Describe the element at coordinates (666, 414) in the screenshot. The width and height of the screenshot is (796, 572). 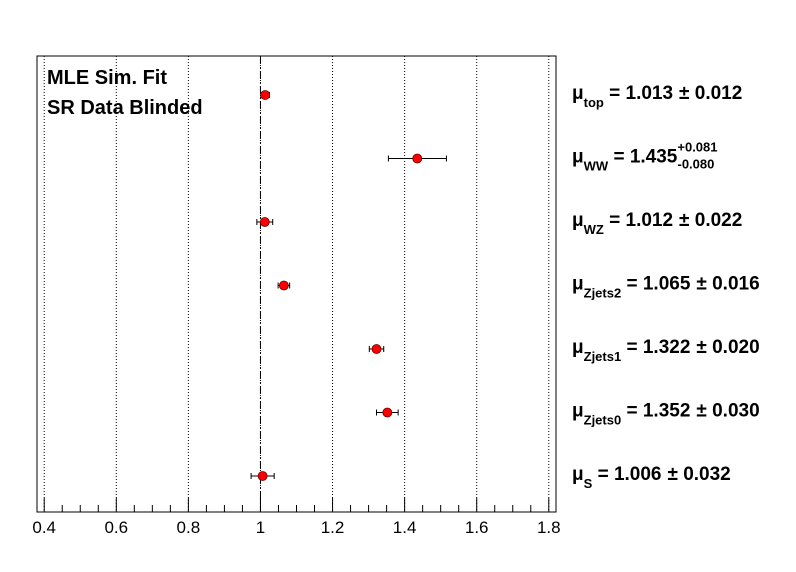
I see `parameter-label: μZjets0 = 1.352 ± 0.030` at that location.